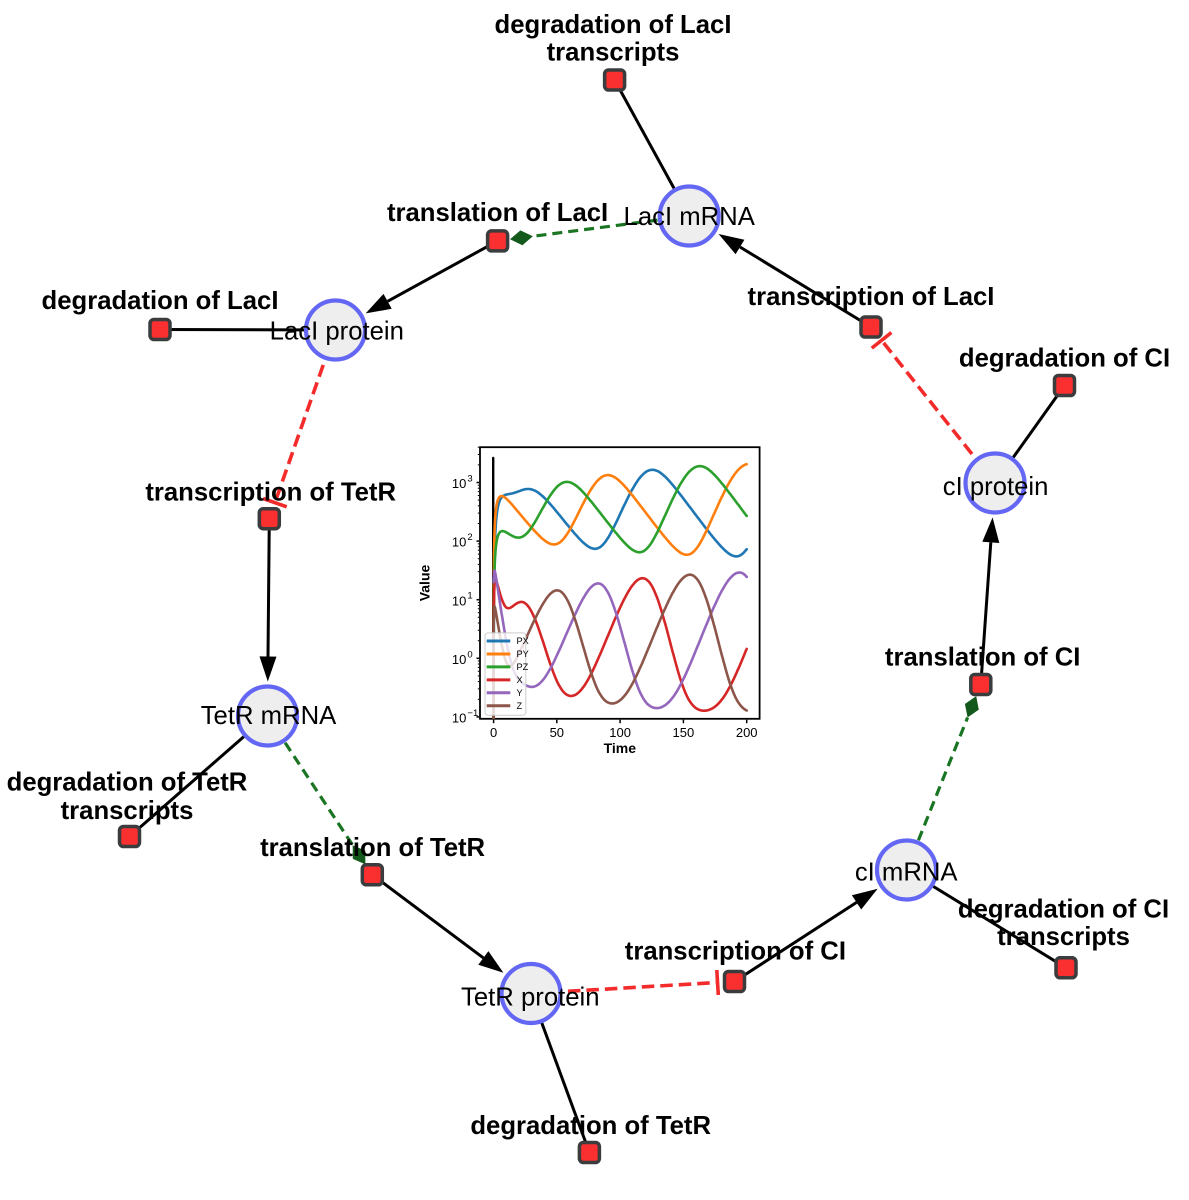 This screenshot has width=1189, height=1200. I want to click on svg-text: Time, so click(620, 748).